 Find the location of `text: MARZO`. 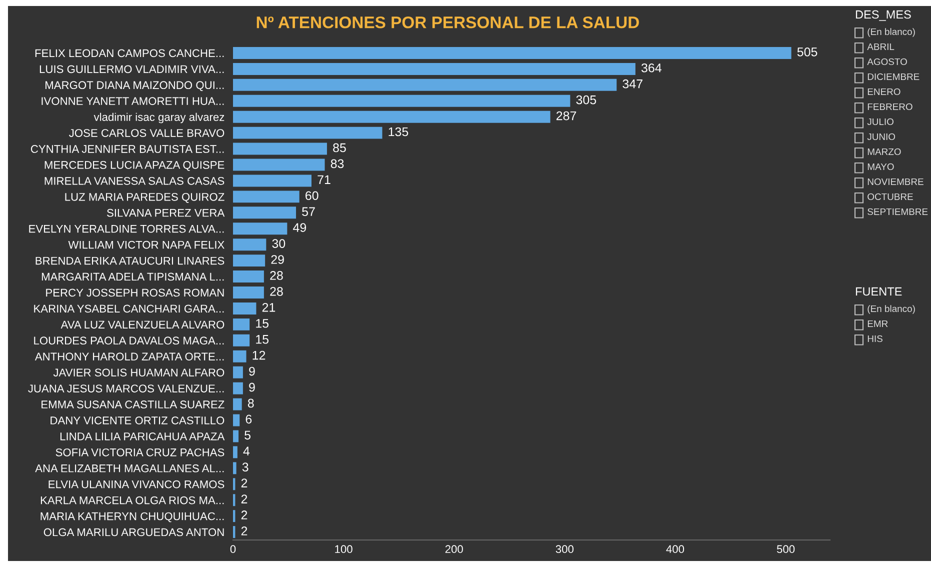

text: MARZO is located at coordinates (884, 152).